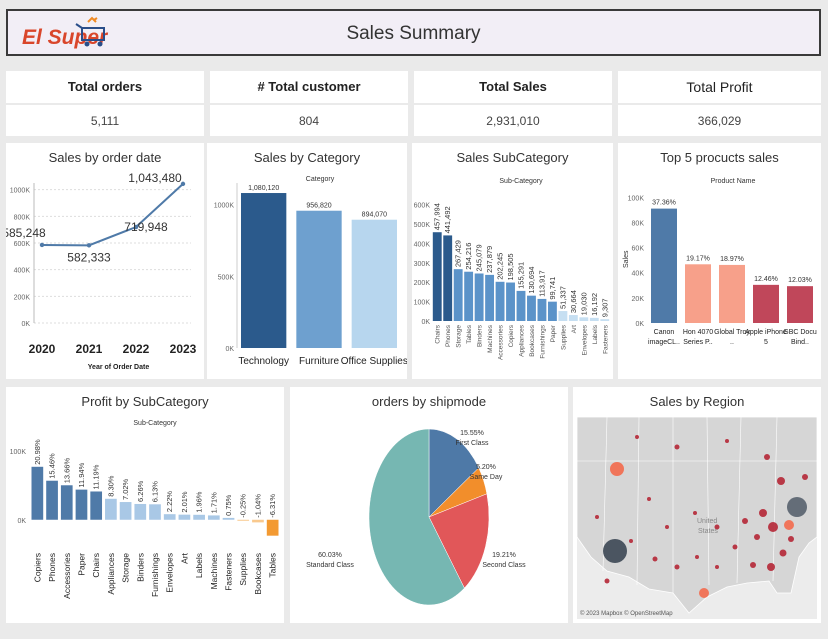 Image resolution: width=828 pixels, height=639 pixels. What do you see at coordinates (638, 223) in the screenshot?
I see `y-tick-label: 80K` at bounding box center [638, 223].